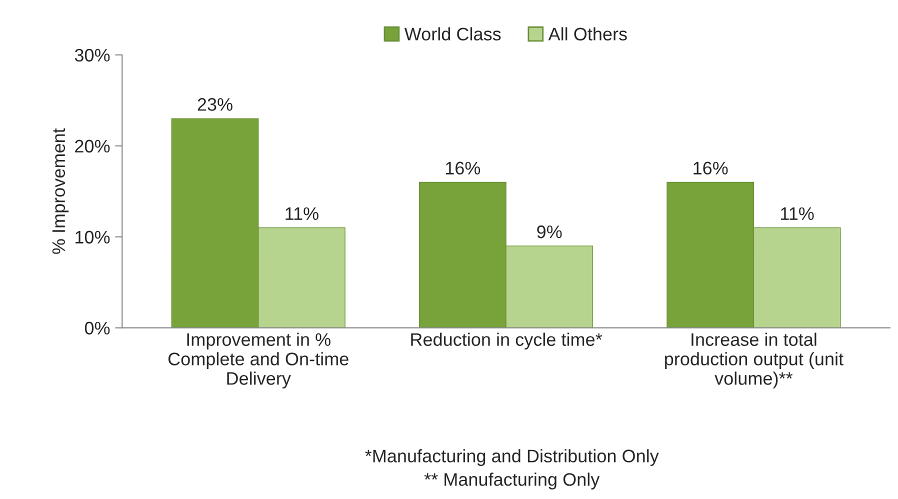 This screenshot has width=898, height=499. Describe the element at coordinates (754, 360) in the screenshot. I see `x-tick-label: Increase in total production output (unit volume)**` at that location.